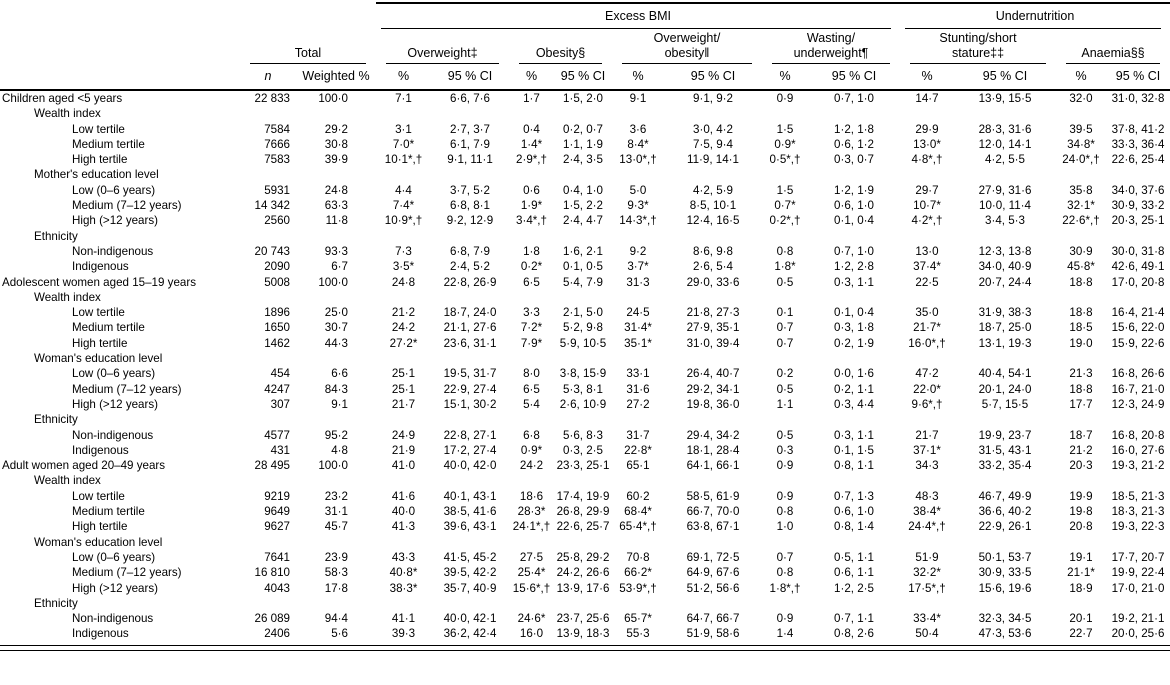 This screenshot has width=1170, height=685. I want to click on cell-overweight-pct: 38·3*, so click(403, 588).